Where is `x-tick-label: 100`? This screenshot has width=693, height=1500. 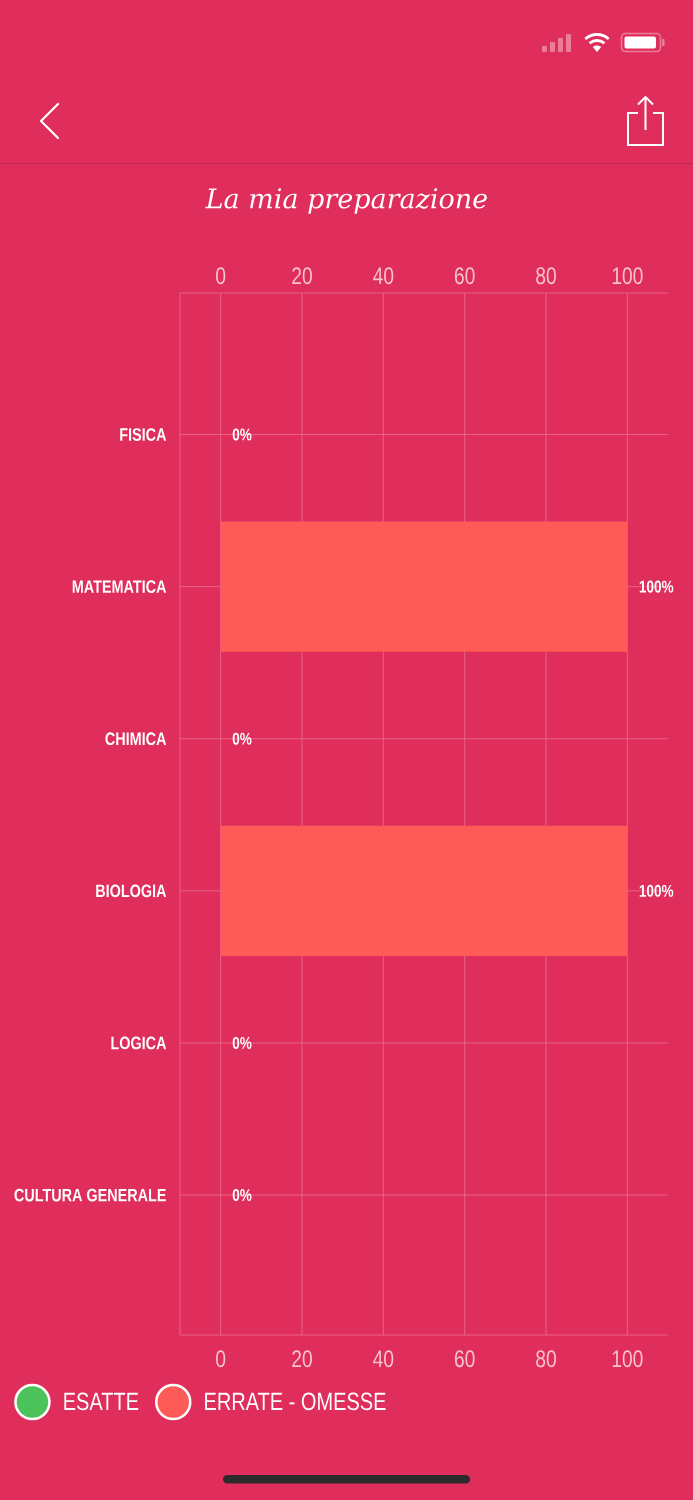
x-tick-label: 100 is located at coordinates (627, 276).